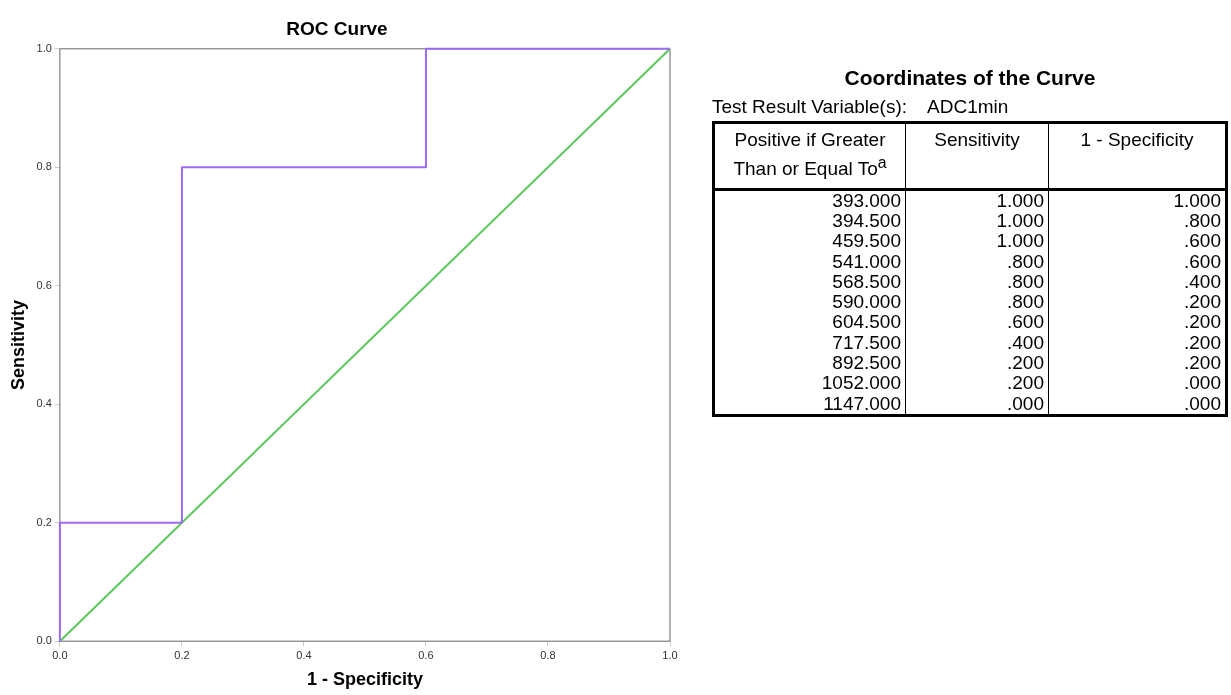  Describe the element at coordinates (44, 166) in the screenshot. I see `y-tick-label: 0.8` at that location.